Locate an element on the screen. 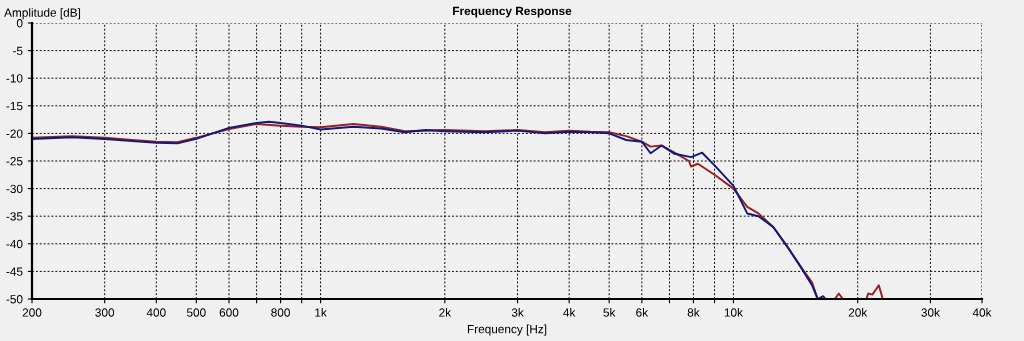 Image resolution: width=1024 pixels, height=341 pixels. x-tick-label: 400 is located at coordinates (156, 312).